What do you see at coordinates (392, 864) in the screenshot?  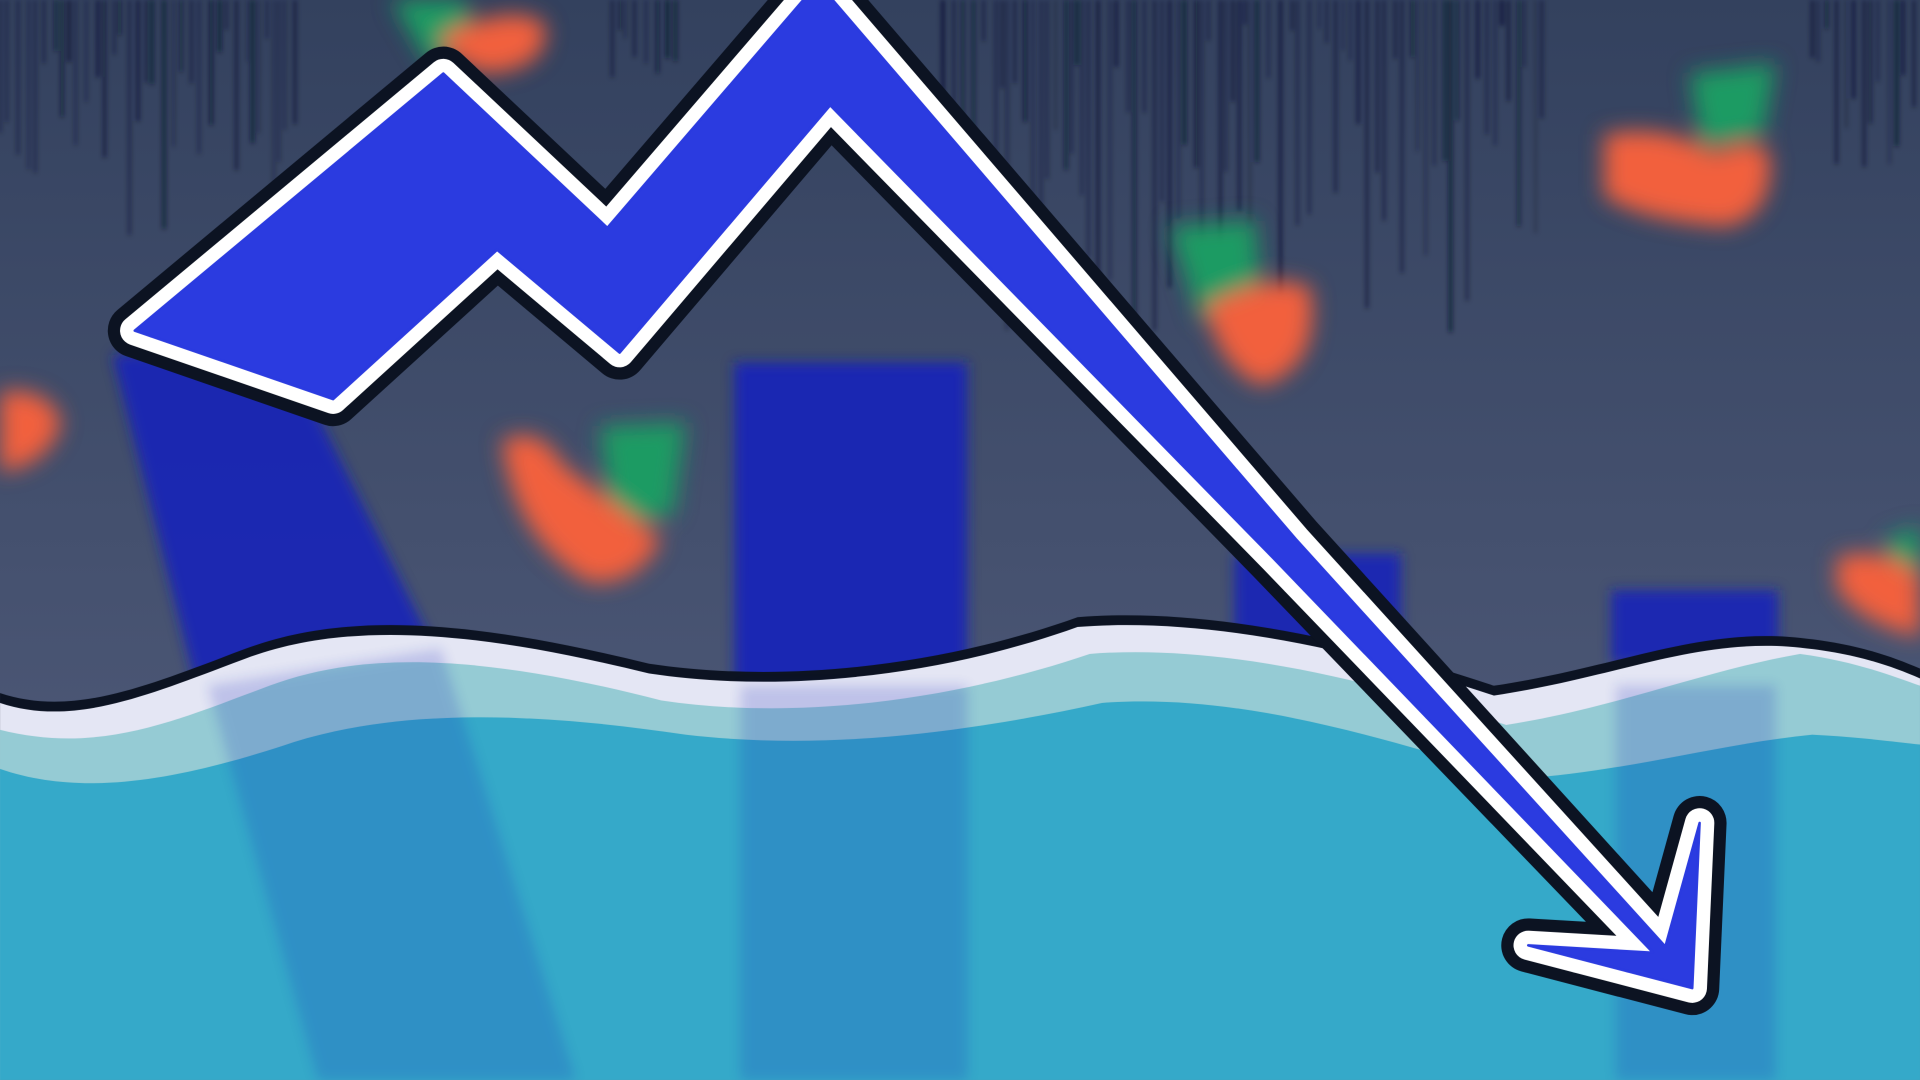 I see `submerged-bar-left` at bounding box center [392, 864].